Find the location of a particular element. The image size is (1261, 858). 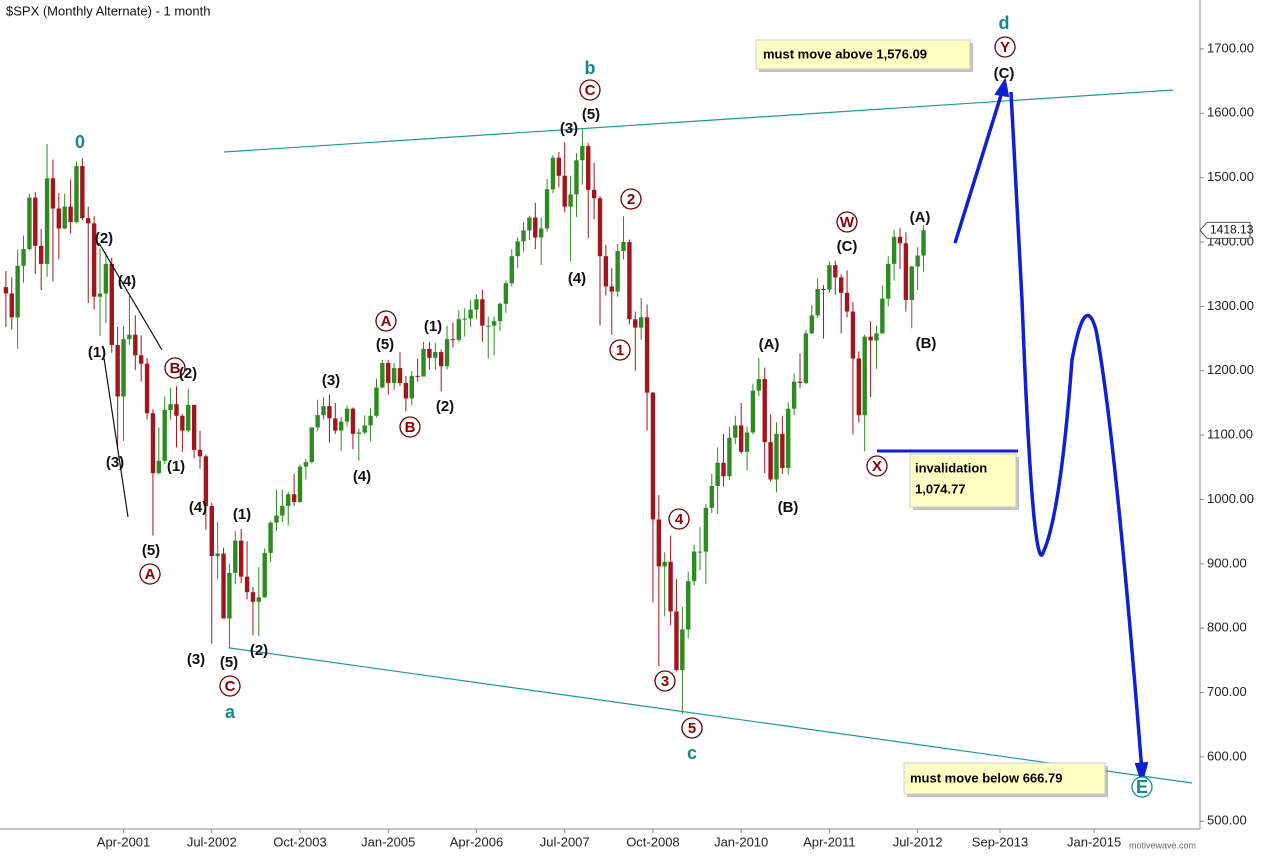

x-tick-label: Jul-2007 is located at coordinates (565, 841).